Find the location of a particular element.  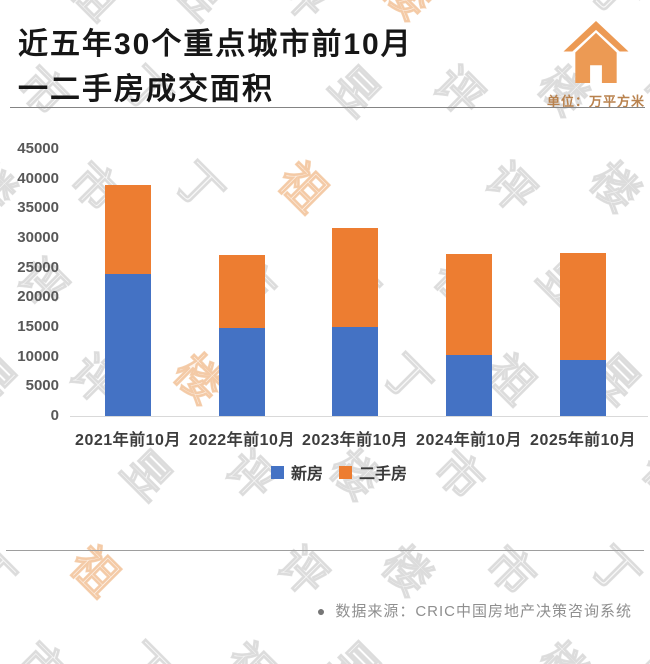

page-title-line2: 一二手房成交面积 is located at coordinates (146, 89).